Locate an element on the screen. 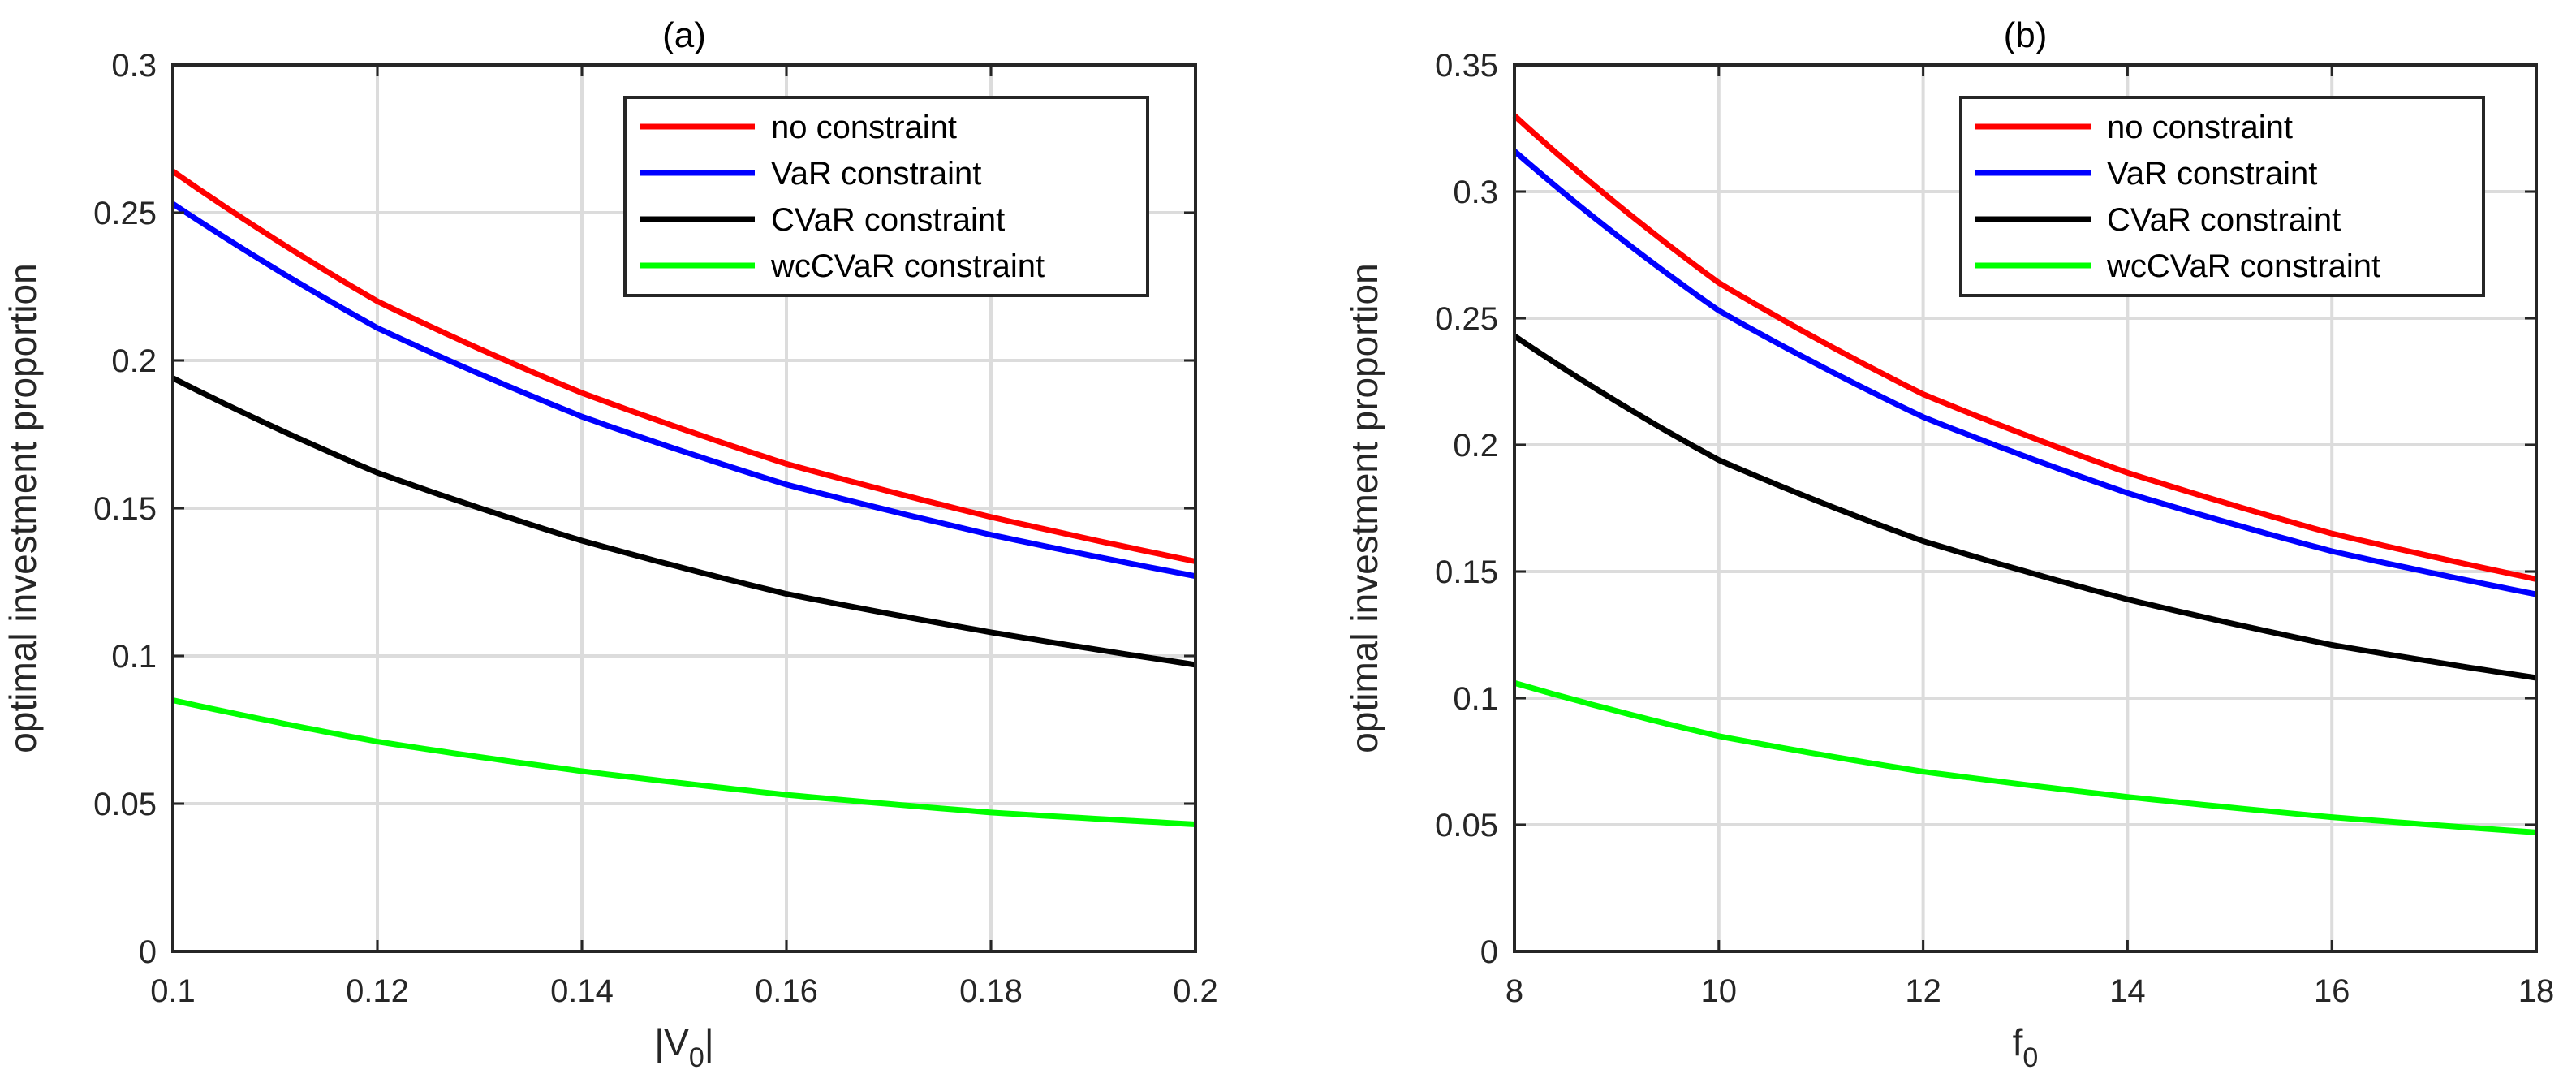 The image size is (2576, 1087). x-tick-label: 12 is located at coordinates (1923, 991).